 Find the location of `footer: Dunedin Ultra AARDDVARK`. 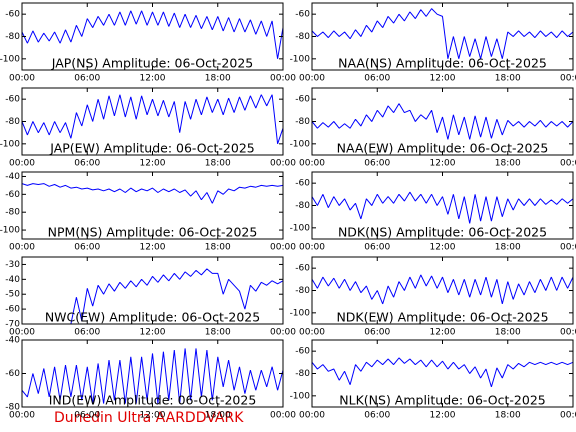

footer: Dunedin Ultra AARDDVARK is located at coordinates (149, 418).